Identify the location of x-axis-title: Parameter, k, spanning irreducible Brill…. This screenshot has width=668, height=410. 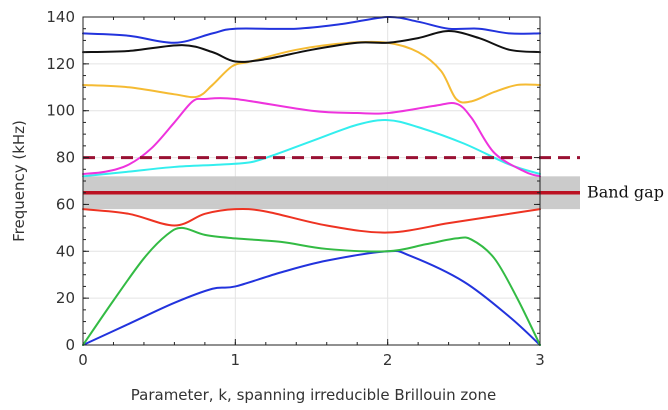
(313, 395).